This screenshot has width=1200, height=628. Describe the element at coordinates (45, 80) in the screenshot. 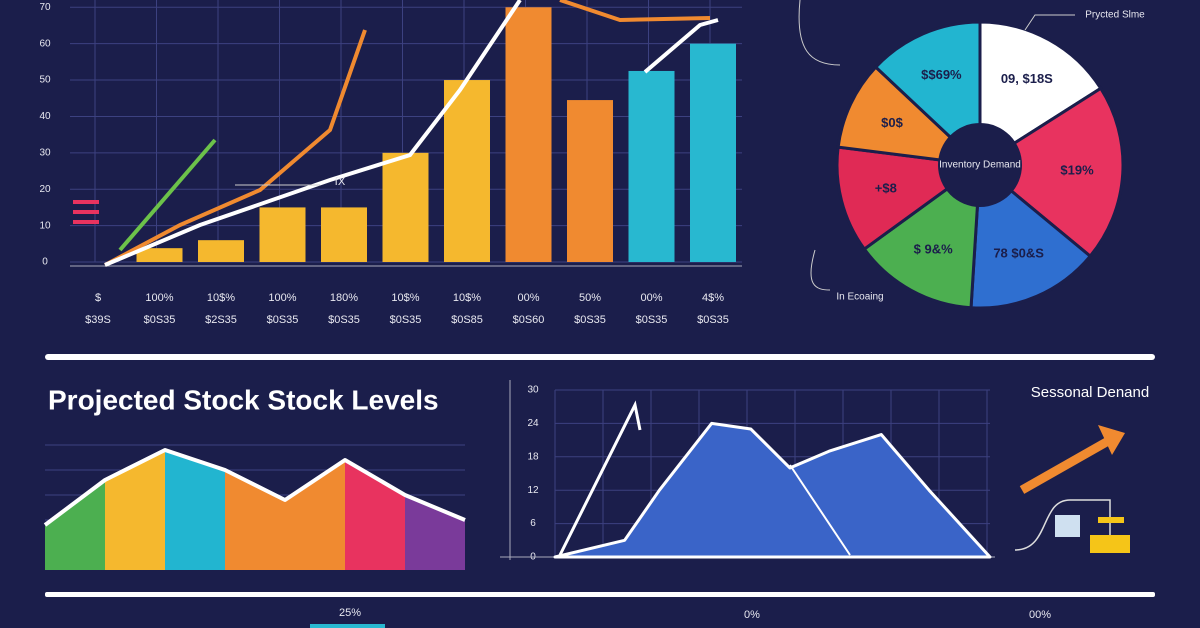

I see `y-tick-label: 50` at that location.